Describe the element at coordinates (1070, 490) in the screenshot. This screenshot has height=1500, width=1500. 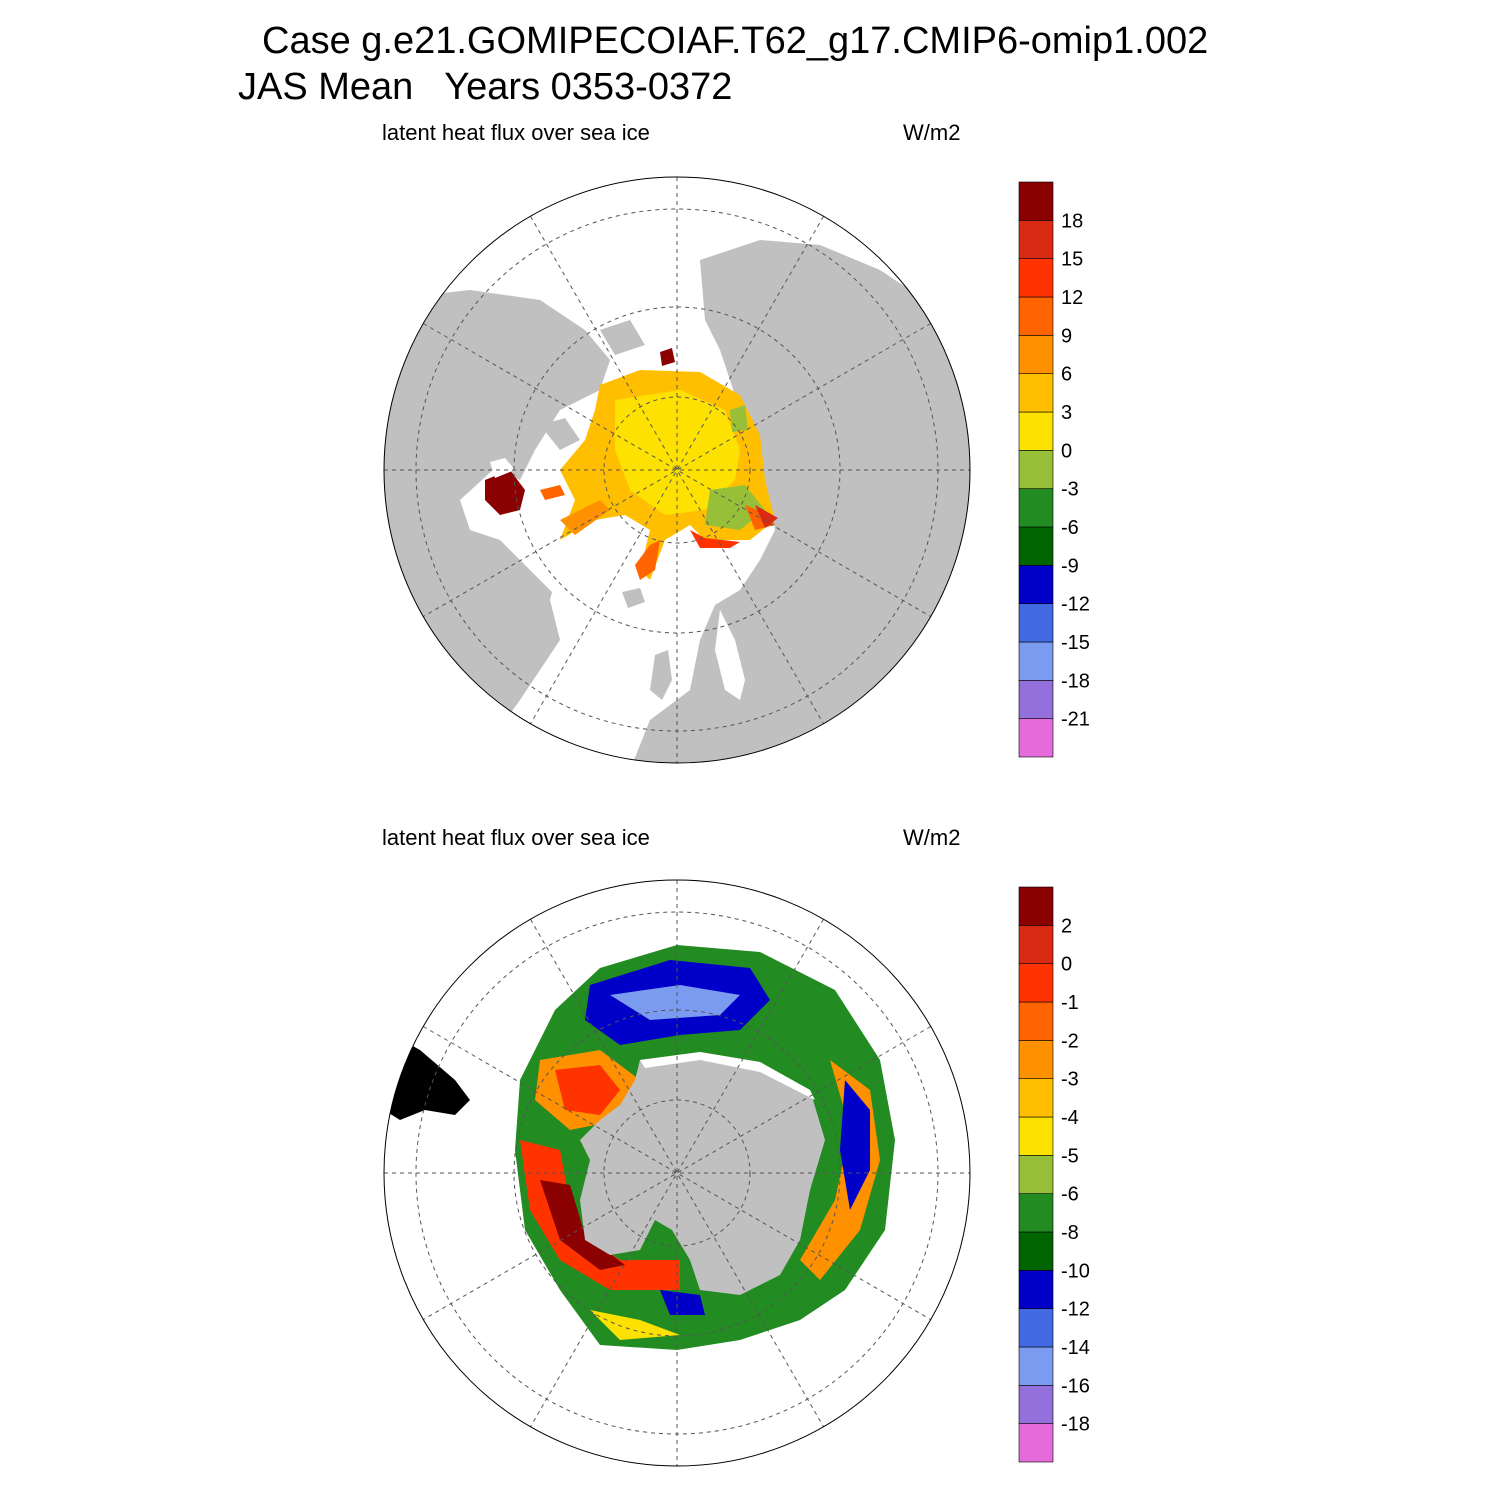
I see `colorbar-north-tick-label: -3` at that location.